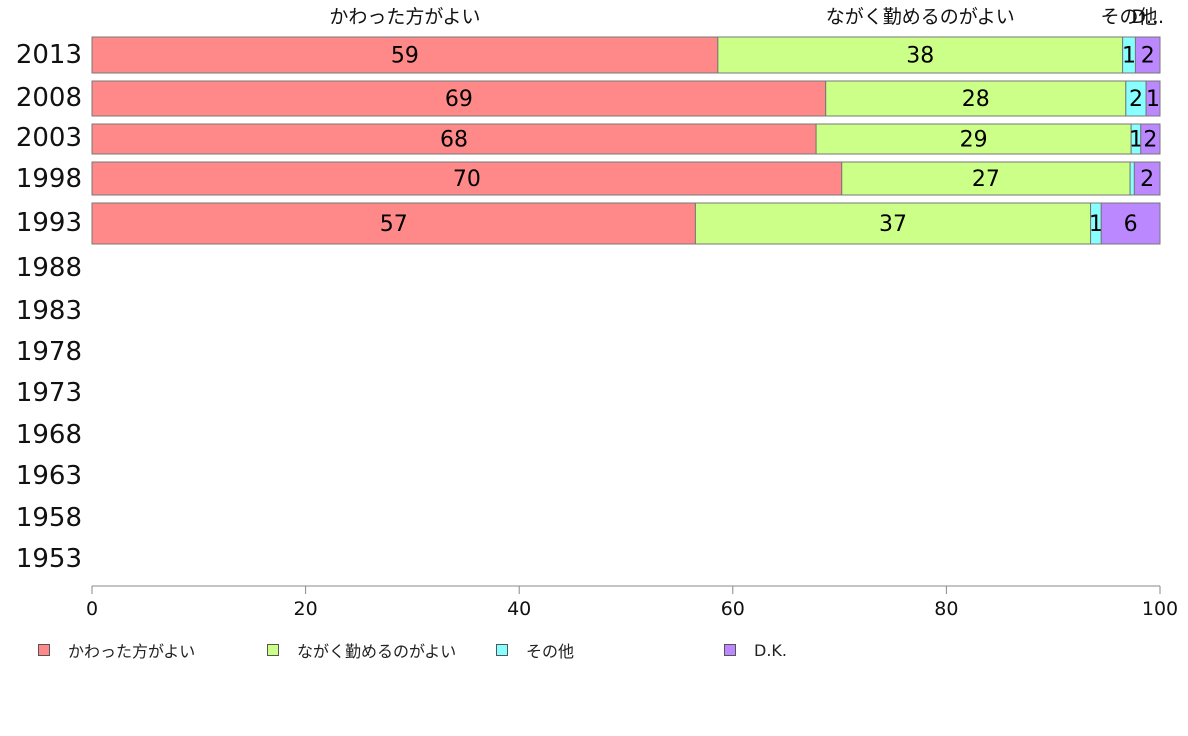  I want to click on x-tick-label: 100, so click(1160, 609).